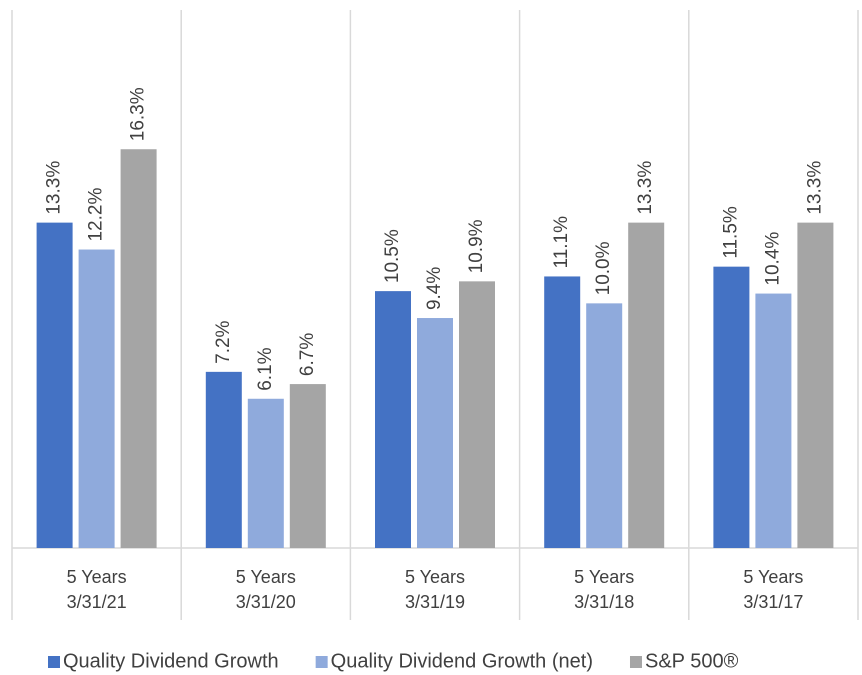 The width and height of the screenshot is (862, 675). What do you see at coordinates (561, 242) in the screenshot?
I see `data-label: 11.1%` at bounding box center [561, 242].